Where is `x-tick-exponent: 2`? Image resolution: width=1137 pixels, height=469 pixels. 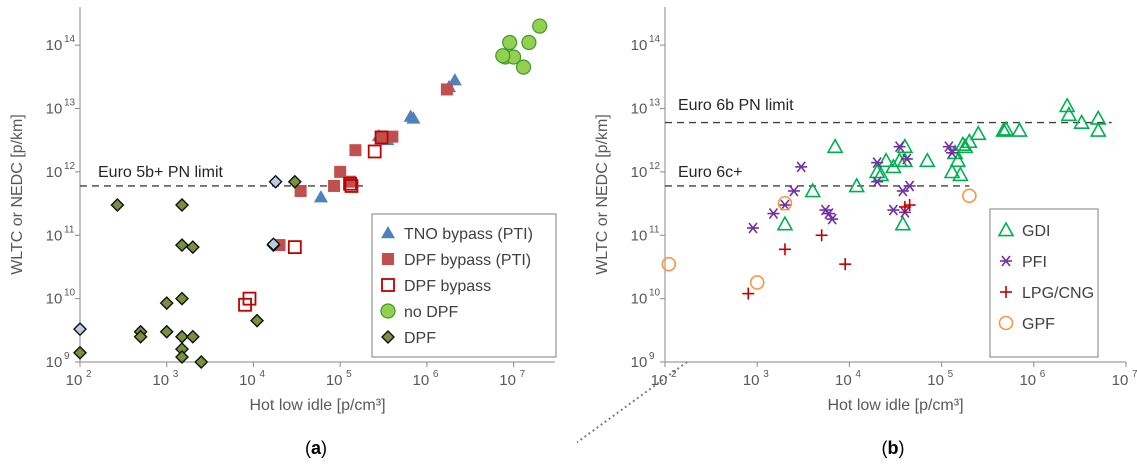 x-tick-exponent: 2 is located at coordinates (89, 374).